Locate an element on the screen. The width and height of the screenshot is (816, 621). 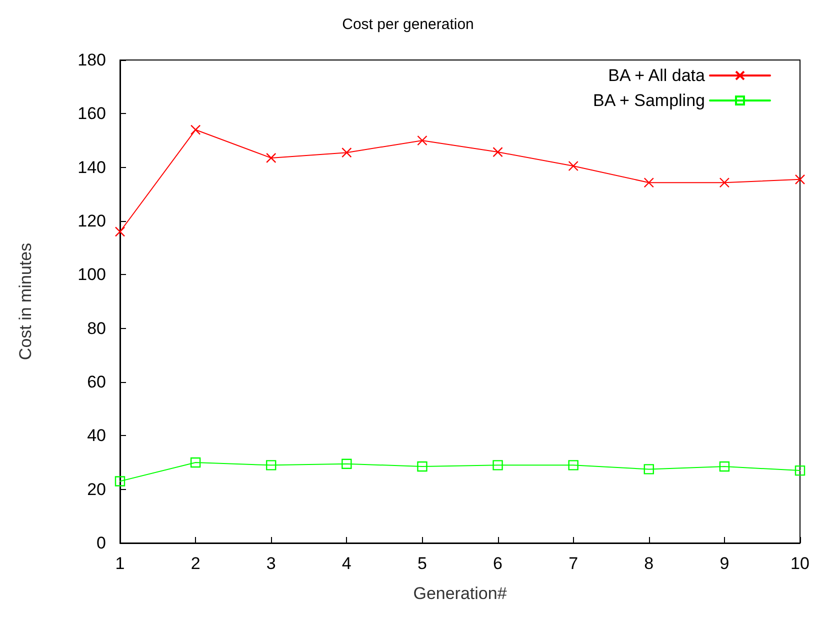
x-tick-label: 6 is located at coordinates (498, 563).